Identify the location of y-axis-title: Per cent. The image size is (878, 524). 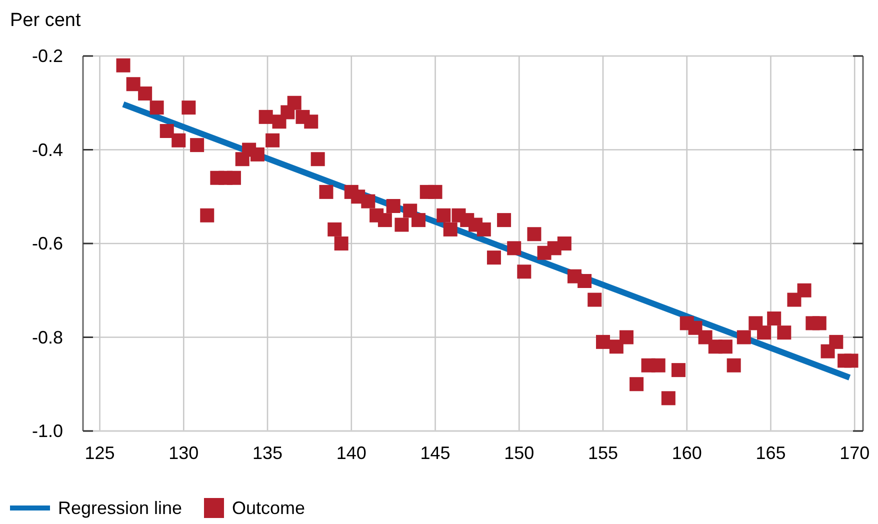
(46, 20).